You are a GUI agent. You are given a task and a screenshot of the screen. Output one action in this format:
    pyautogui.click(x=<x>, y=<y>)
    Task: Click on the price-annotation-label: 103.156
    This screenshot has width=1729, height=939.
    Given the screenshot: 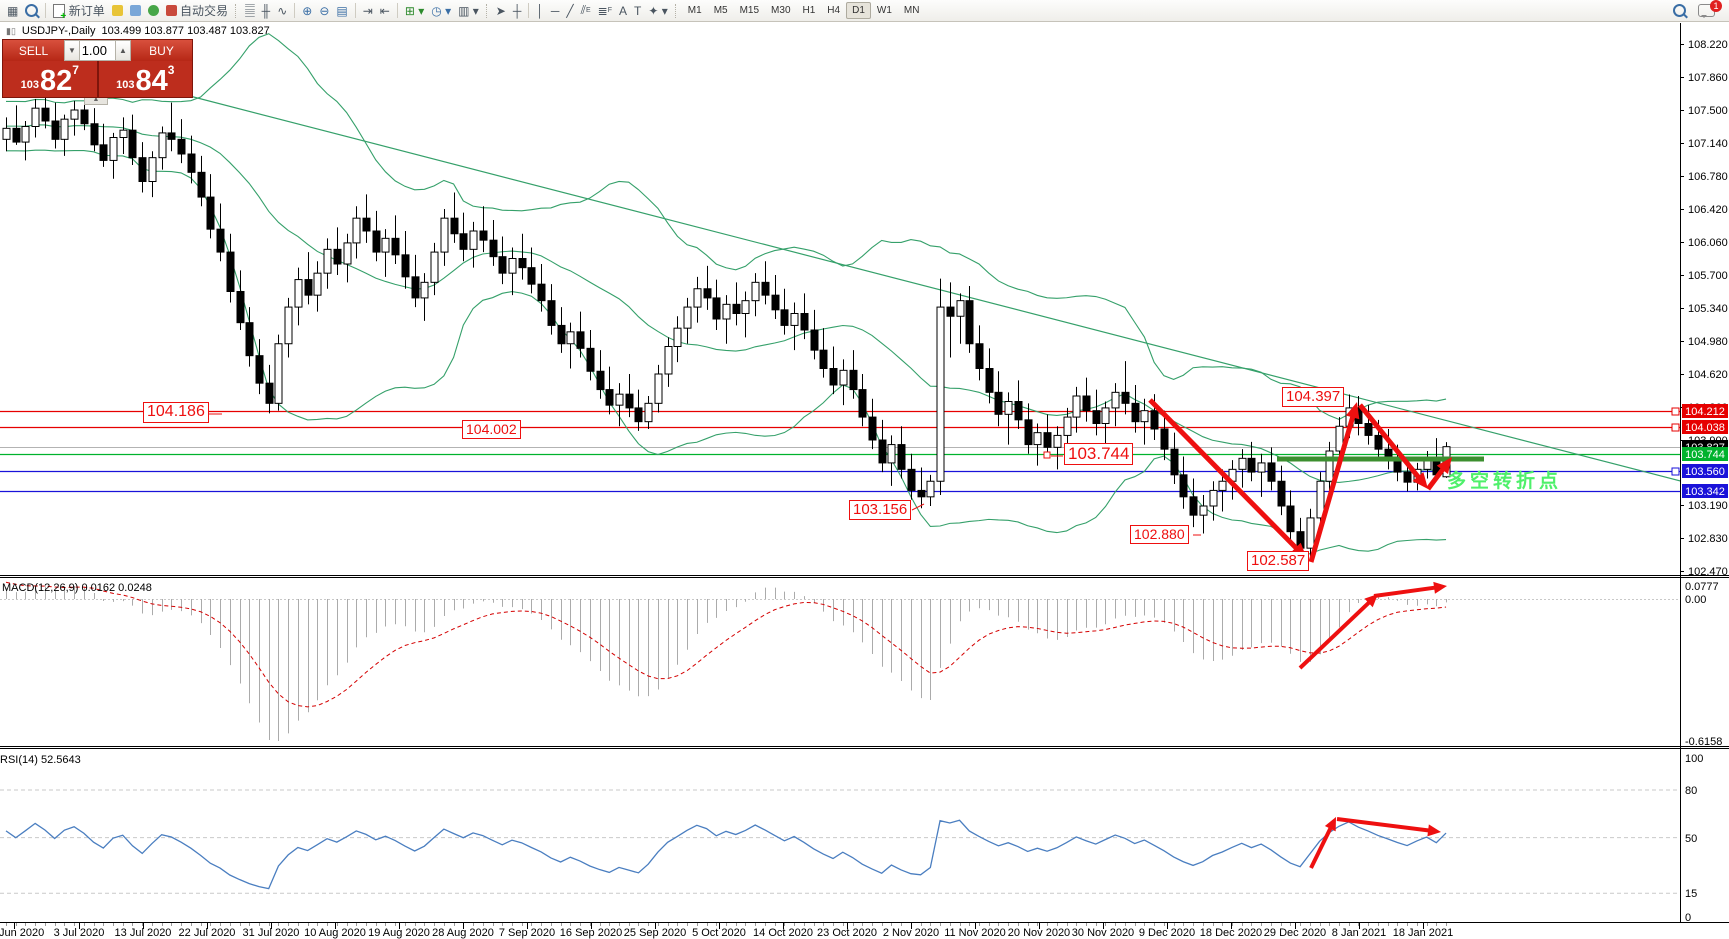 What is the action you would take?
    pyautogui.click(x=880, y=510)
    